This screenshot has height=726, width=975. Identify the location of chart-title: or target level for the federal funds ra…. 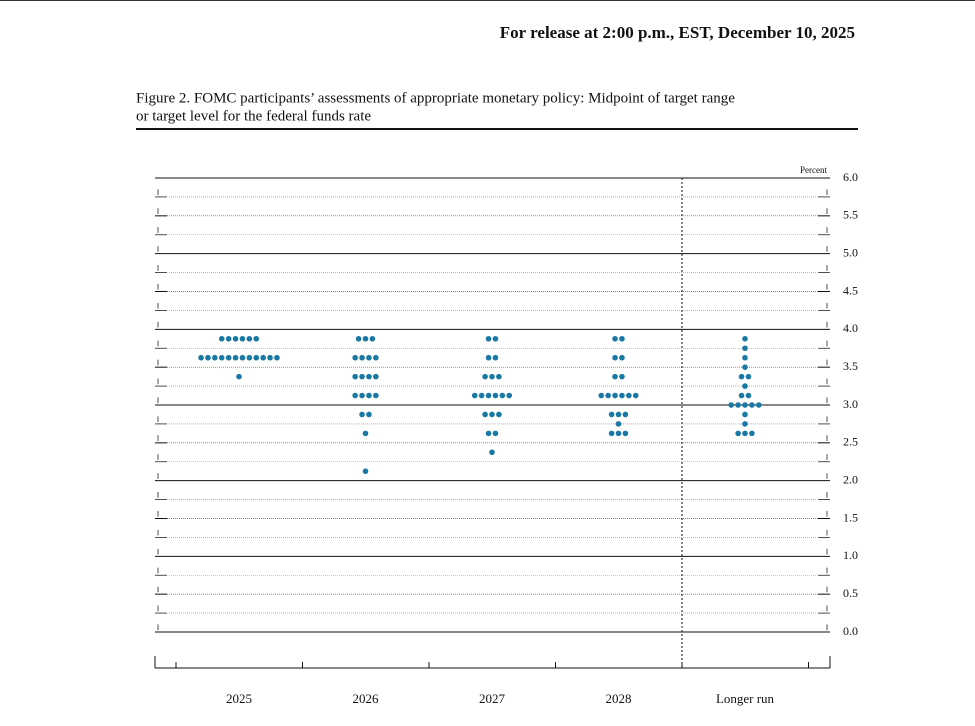
(253, 116).